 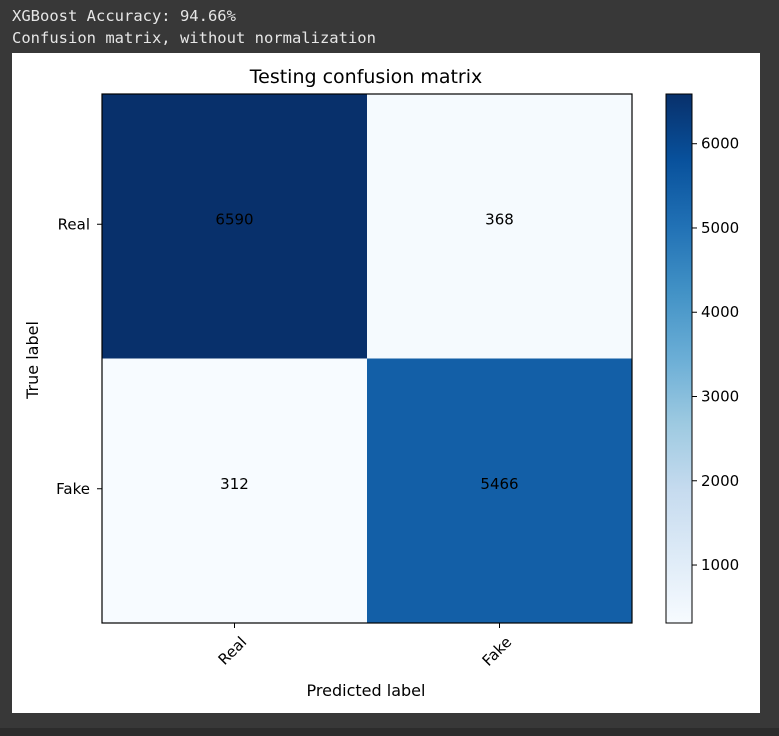 What do you see at coordinates (233, 651) in the screenshot?
I see `x-tick-label: Real` at bounding box center [233, 651].